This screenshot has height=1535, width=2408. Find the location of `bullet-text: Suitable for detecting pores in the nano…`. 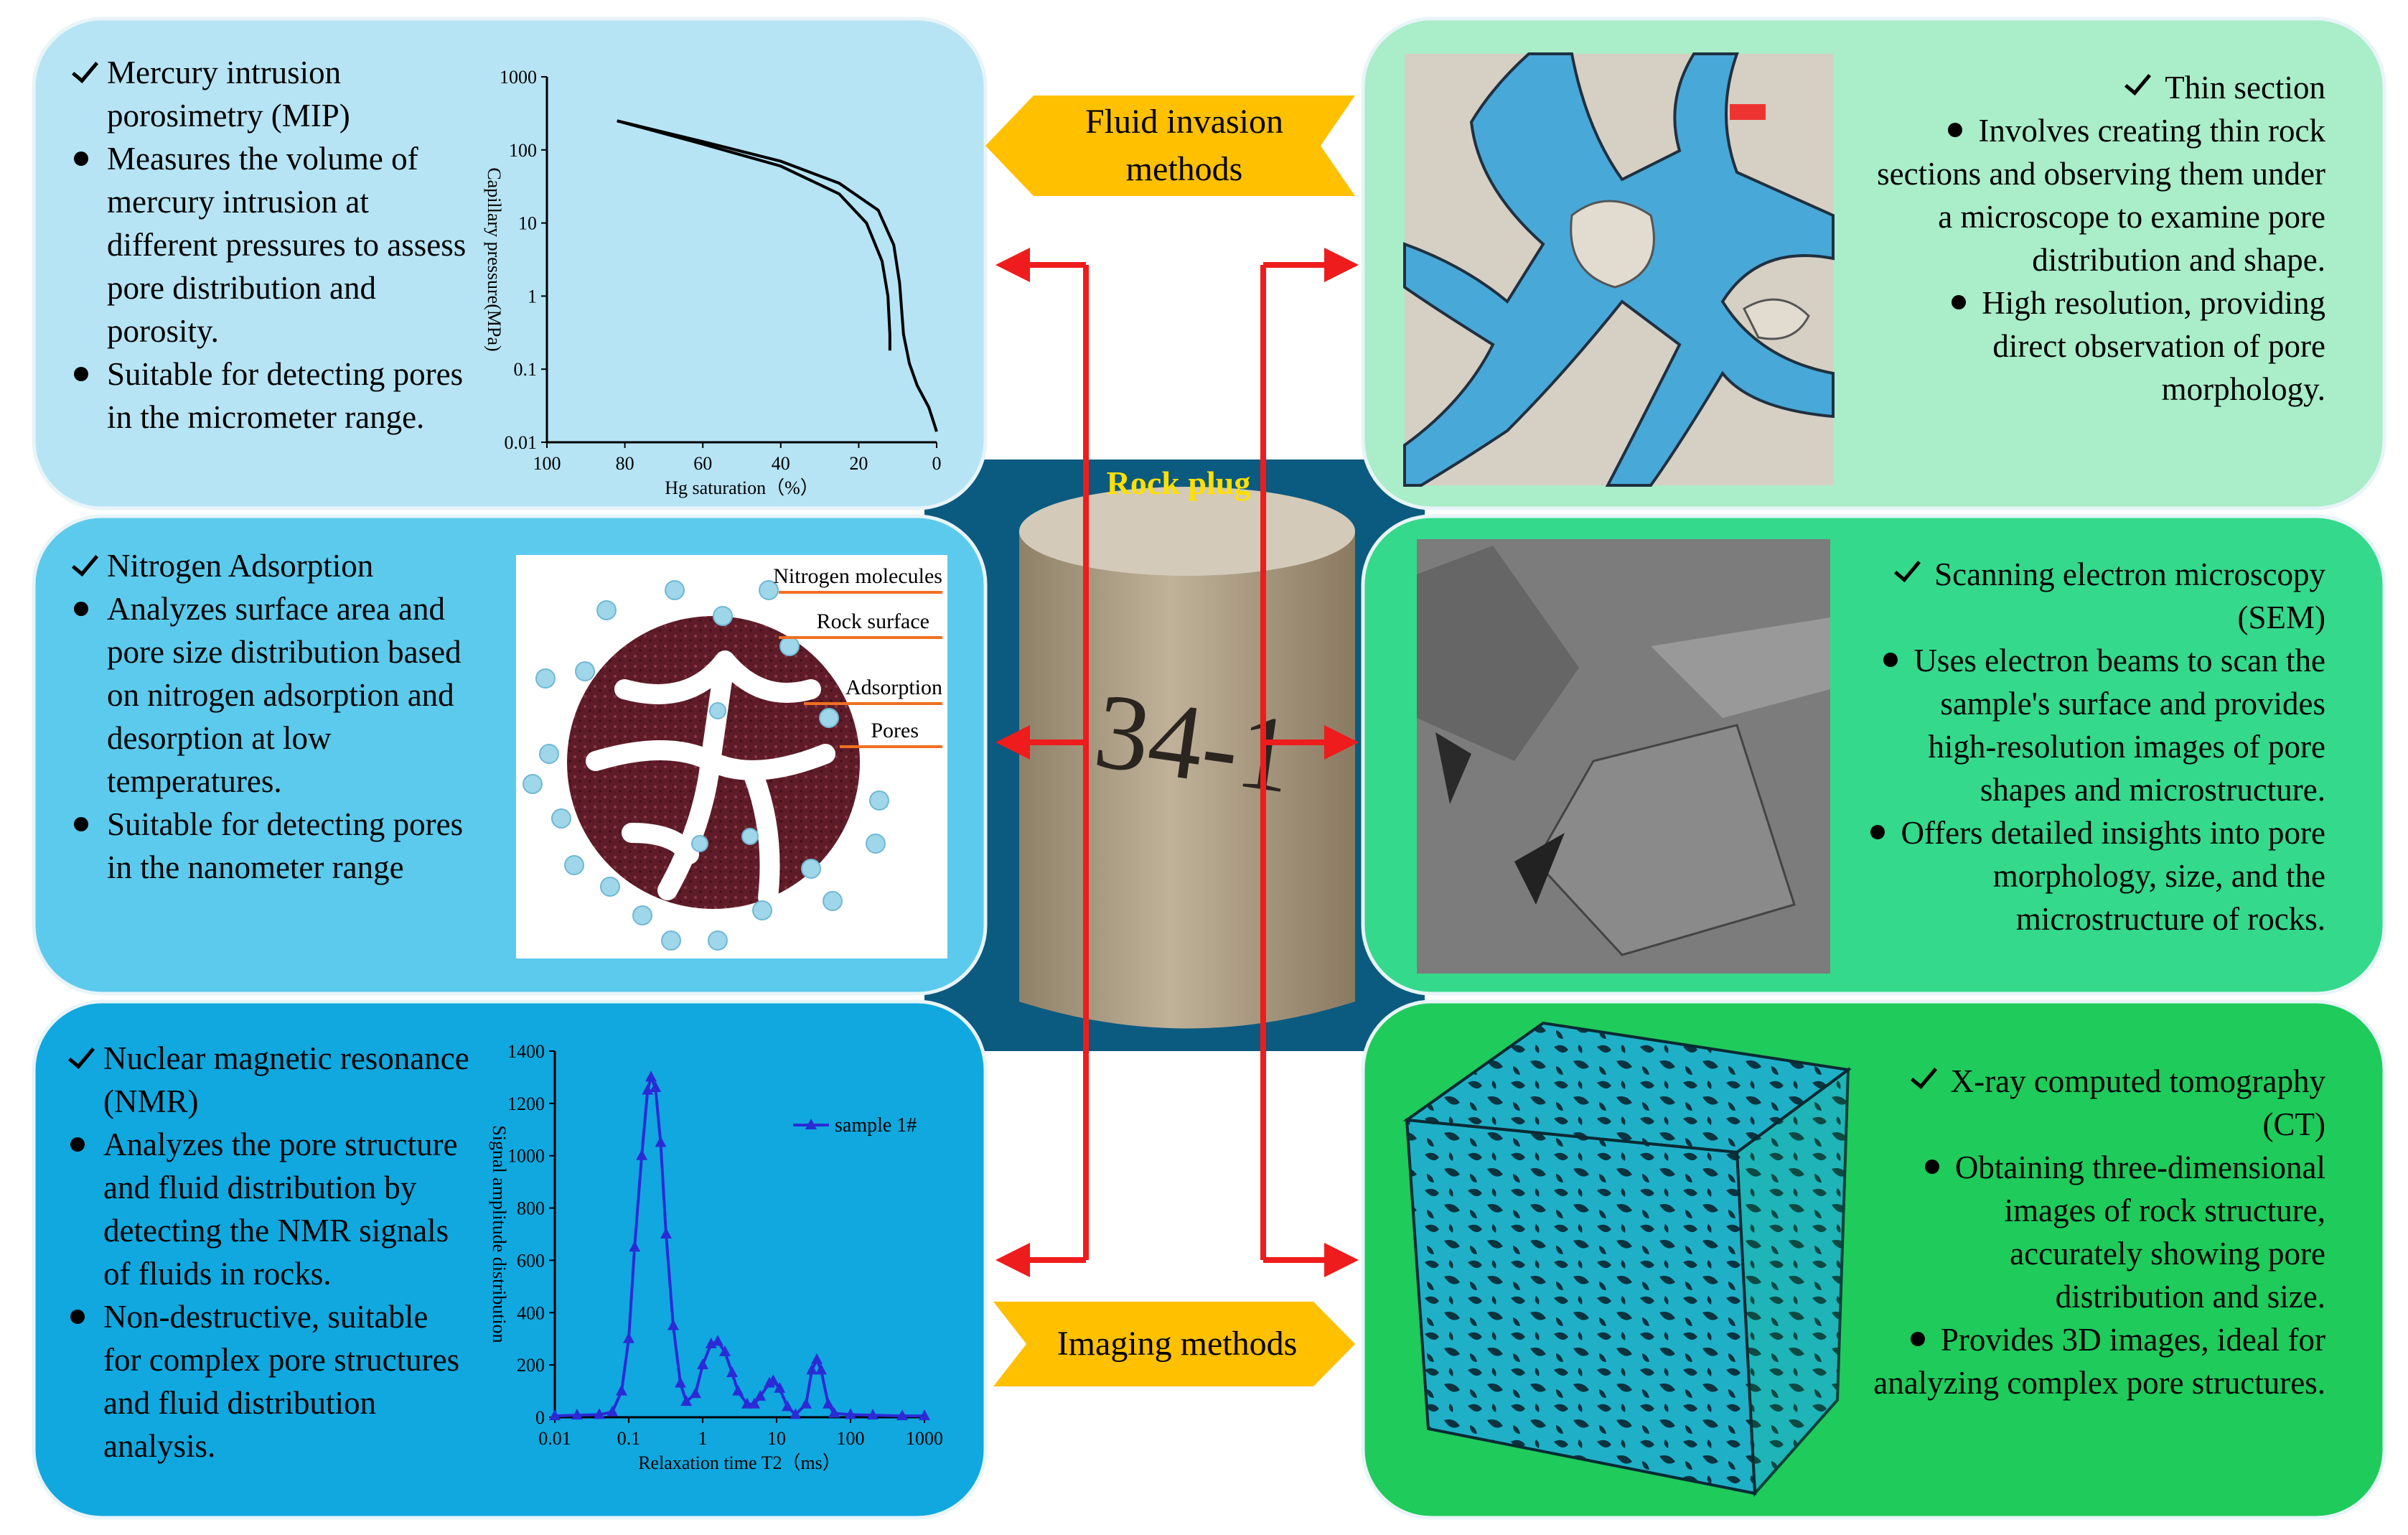

bullet-text: Suitable for detecting pores in the nano… is located at coordinates (285, 845).